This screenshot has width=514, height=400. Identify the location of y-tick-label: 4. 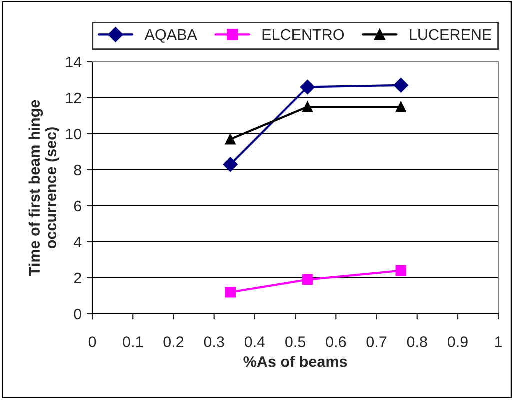
(78, 242).